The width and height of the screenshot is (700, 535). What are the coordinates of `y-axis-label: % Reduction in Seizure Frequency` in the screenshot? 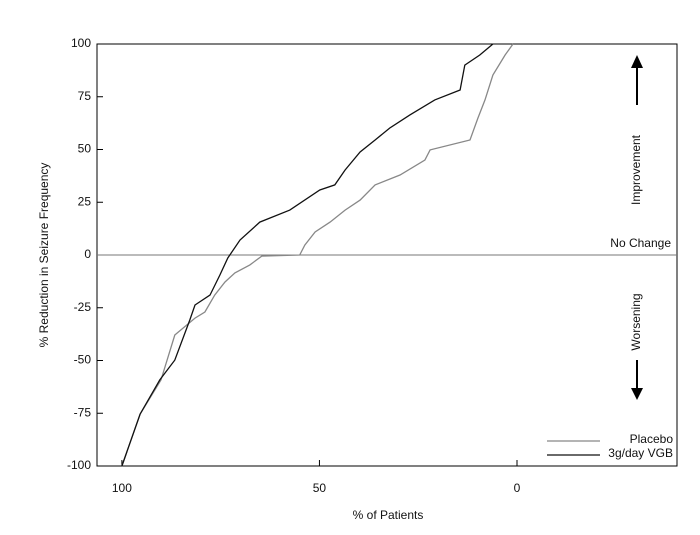 It's located at (44, 255).